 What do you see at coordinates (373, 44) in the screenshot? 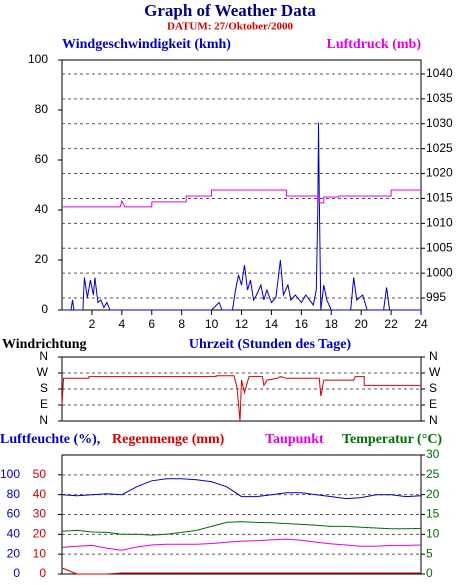
I see `legend-label: Luftdruck (mb)` at bounding box center [373, 44].